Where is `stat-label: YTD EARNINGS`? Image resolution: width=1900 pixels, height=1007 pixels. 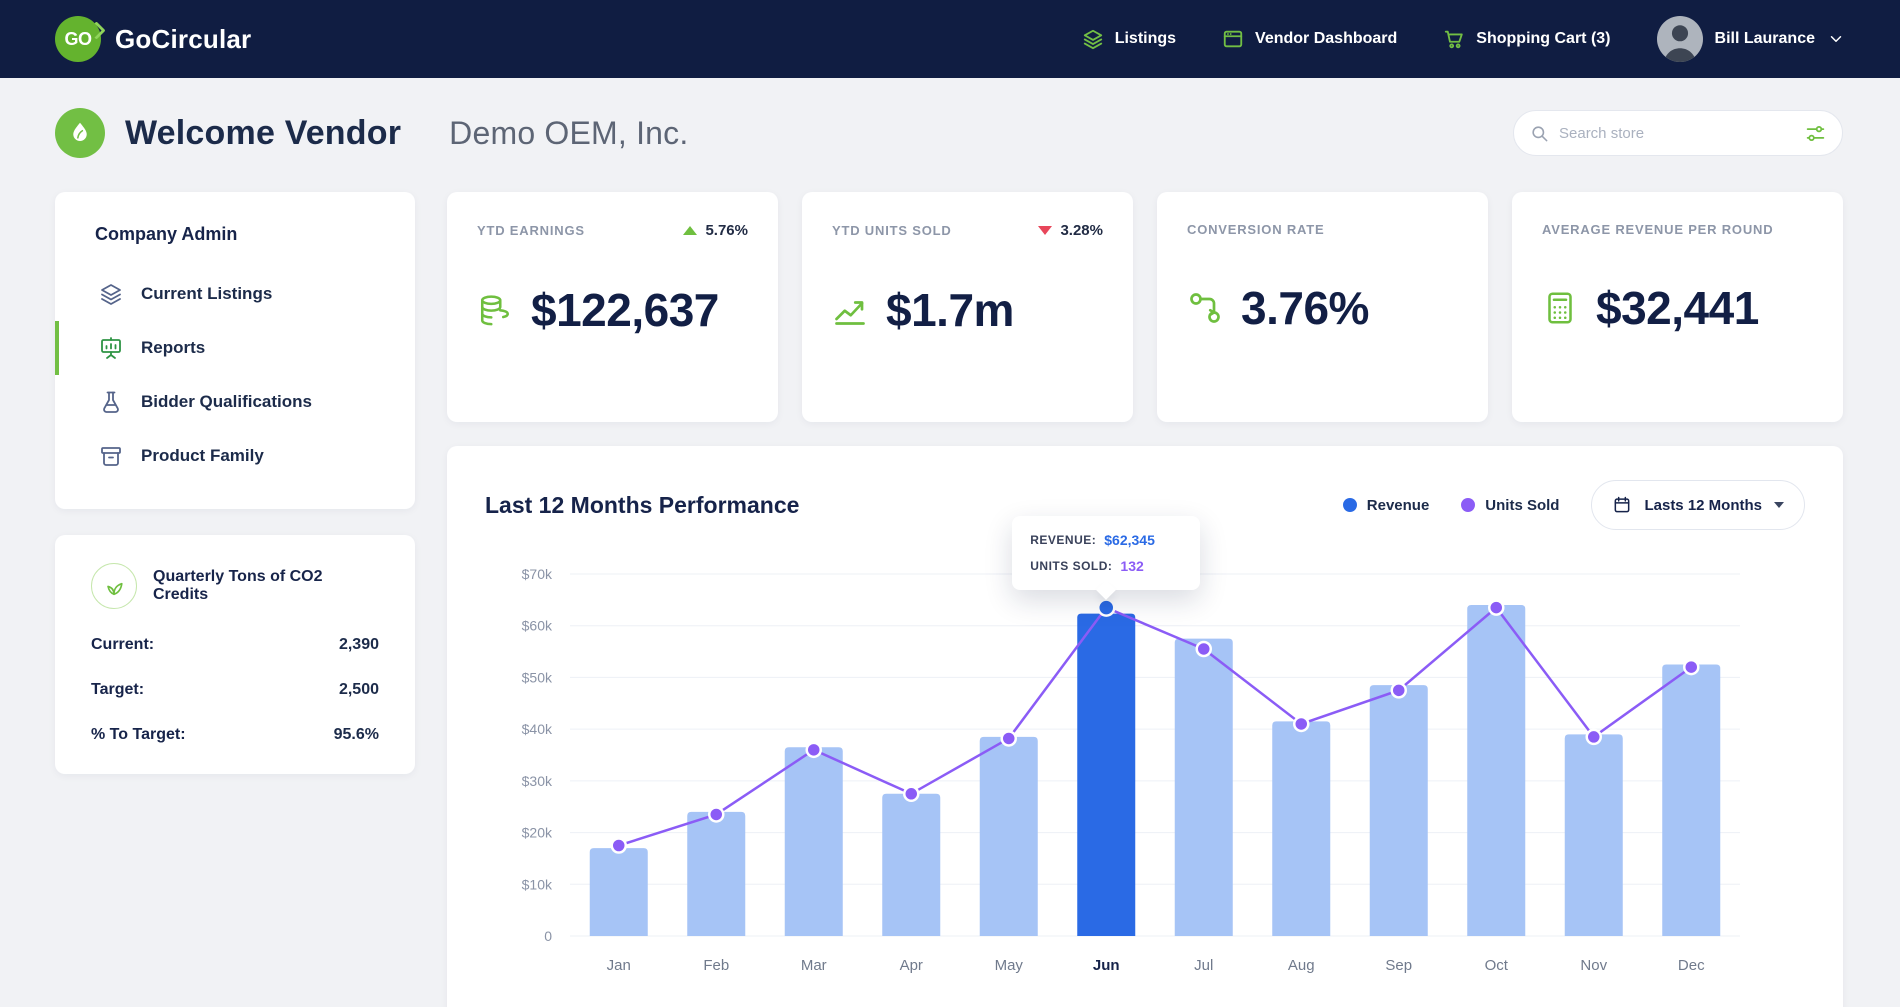
stat-label: YTD EARNINGS is located at coordinates (531, 230).